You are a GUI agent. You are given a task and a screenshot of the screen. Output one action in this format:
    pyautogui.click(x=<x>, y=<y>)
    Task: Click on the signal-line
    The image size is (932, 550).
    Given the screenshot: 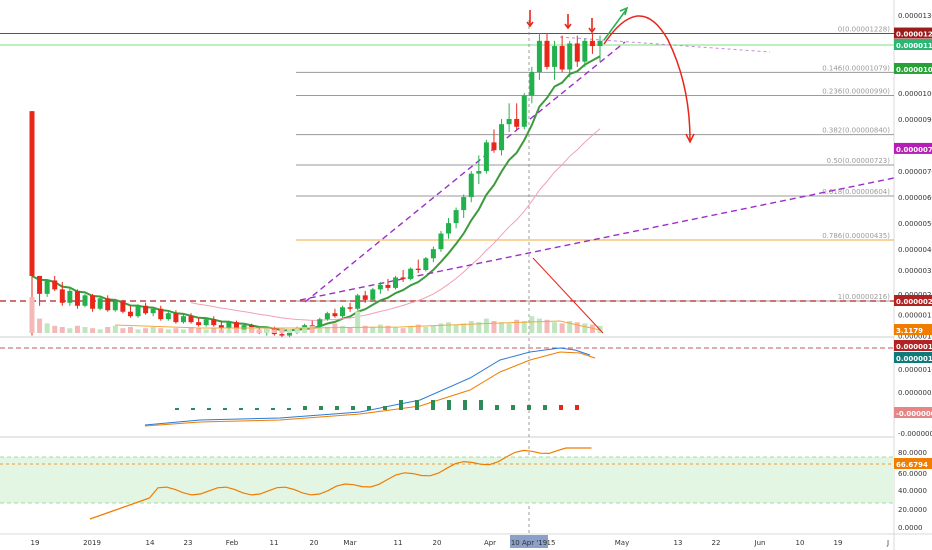 What is the action you would take?
    pyautogui.click(x=370, y=389)
    